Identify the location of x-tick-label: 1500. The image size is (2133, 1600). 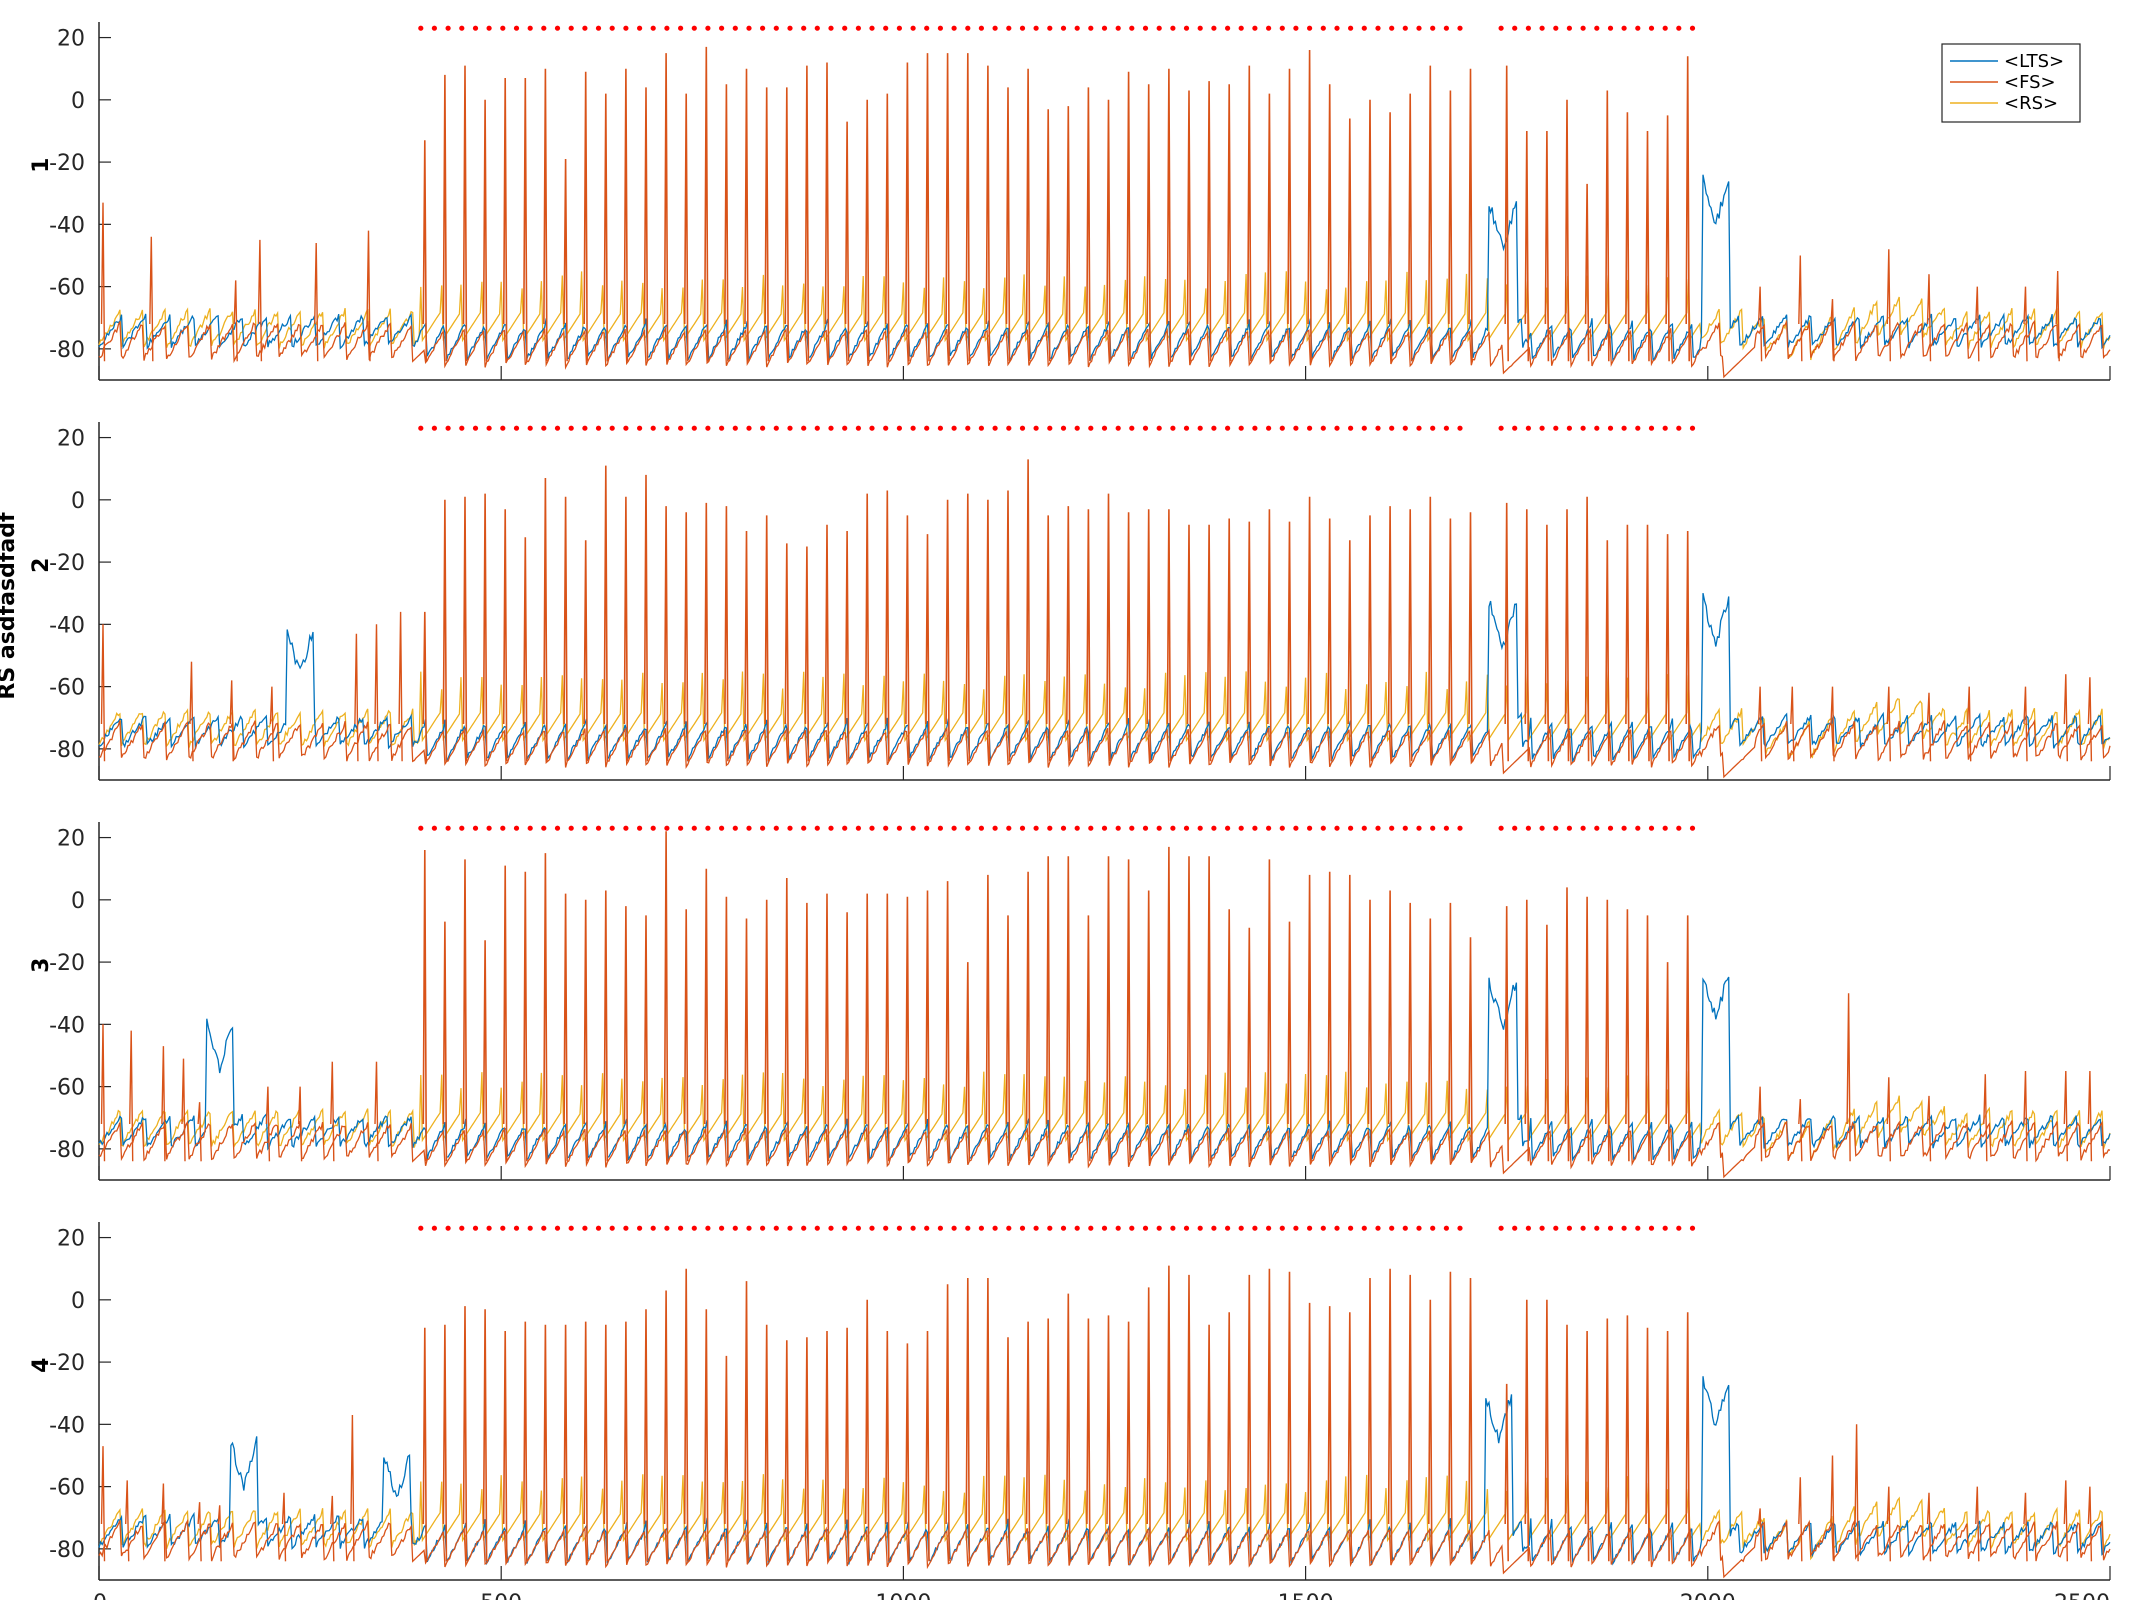
(1306, 1595).